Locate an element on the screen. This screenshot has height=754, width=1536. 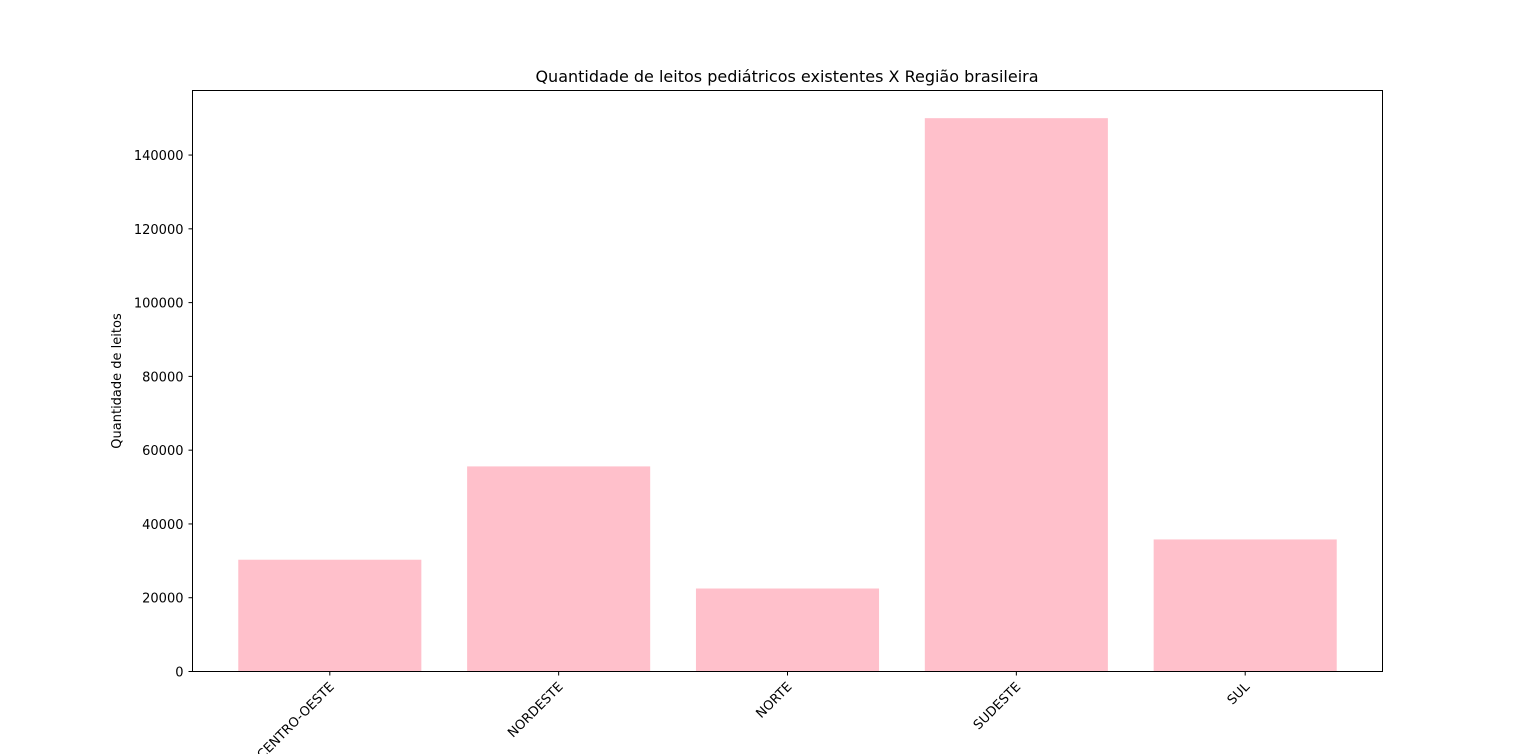
y-tick-label: 0 is located at coordinates (179, 673).